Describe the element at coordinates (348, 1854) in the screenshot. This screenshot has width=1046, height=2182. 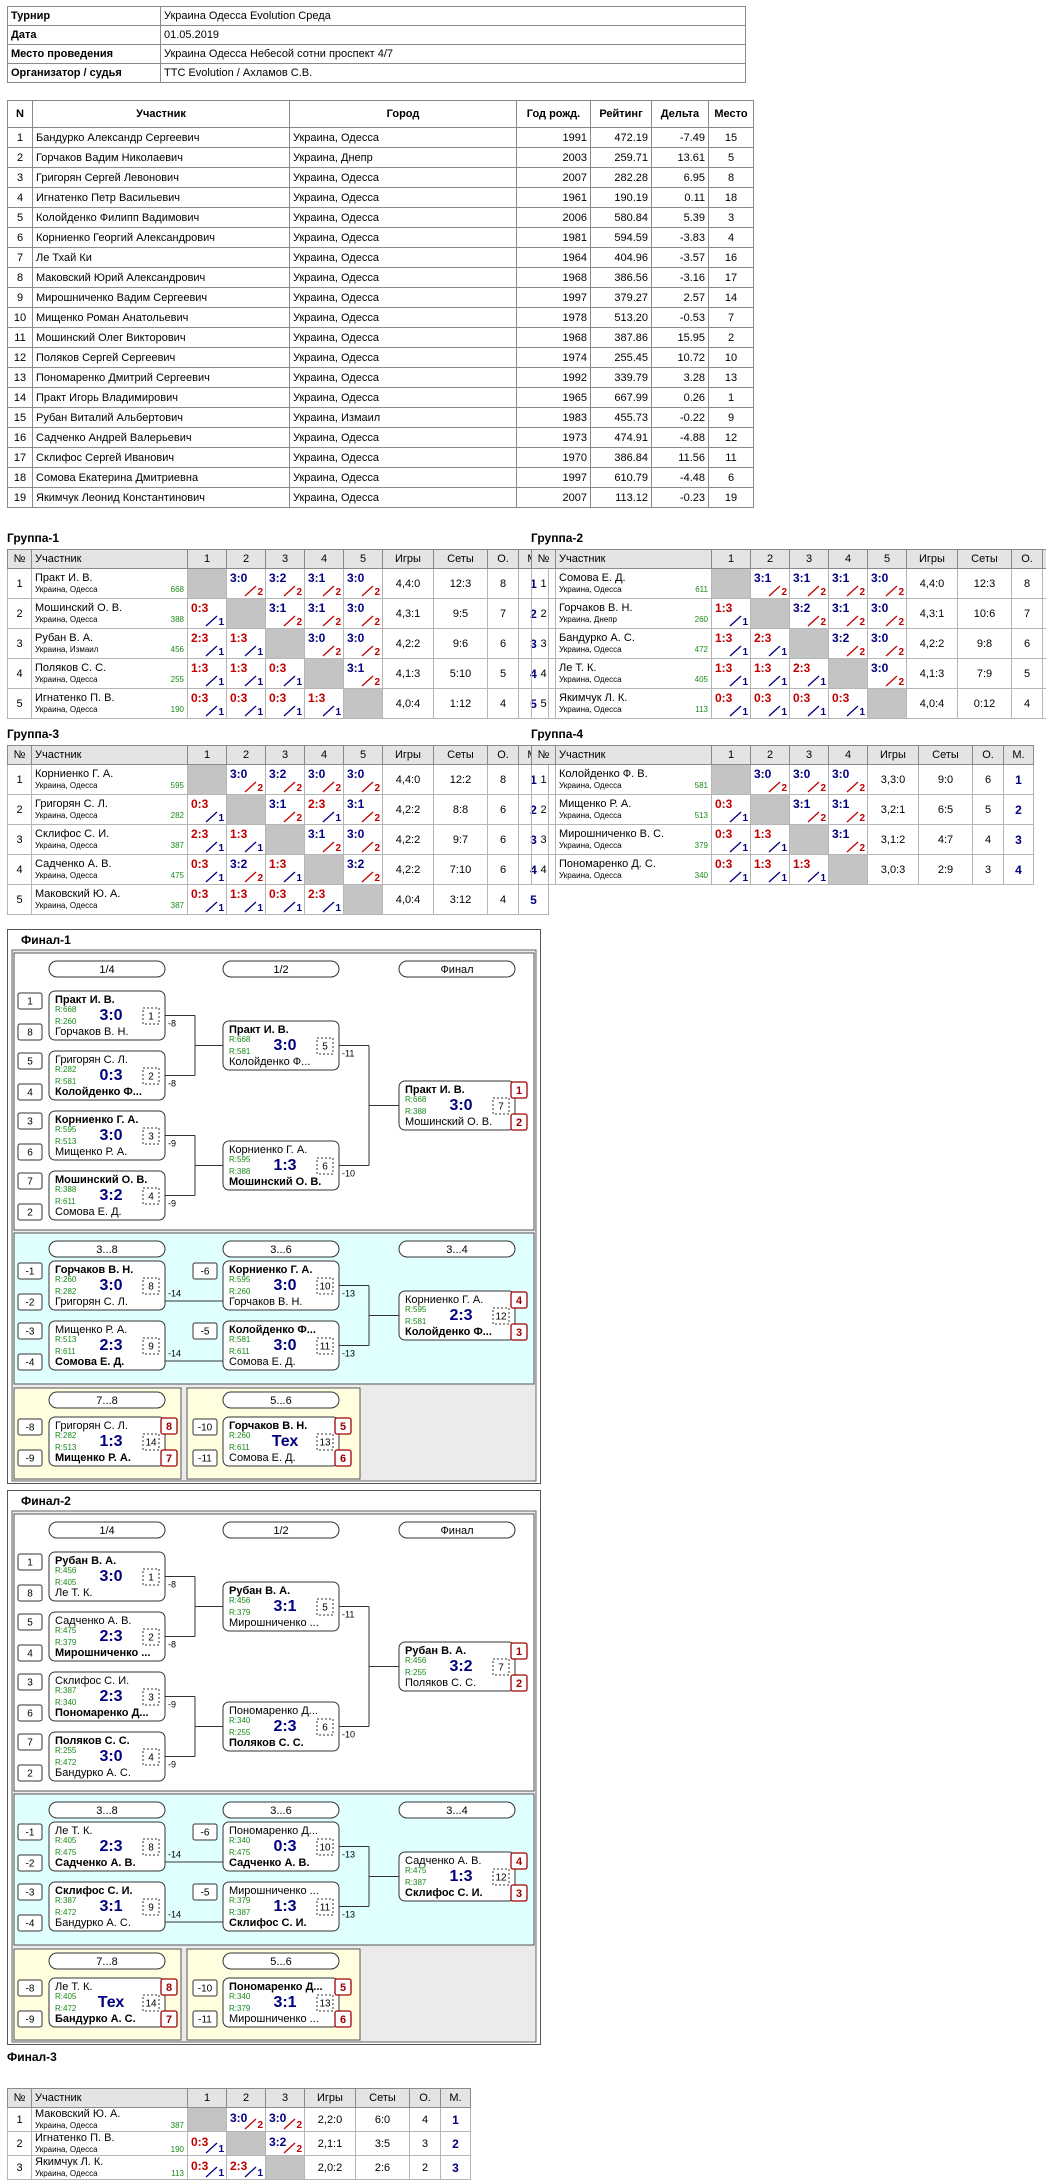
I see `loser-label: -13` at that location.